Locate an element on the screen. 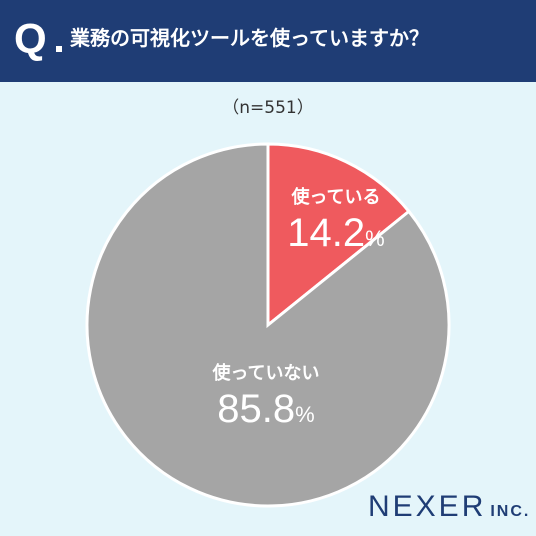  question-text: 業務の可視化ツールを使っていますか？ is located at coordinates (249, 38).